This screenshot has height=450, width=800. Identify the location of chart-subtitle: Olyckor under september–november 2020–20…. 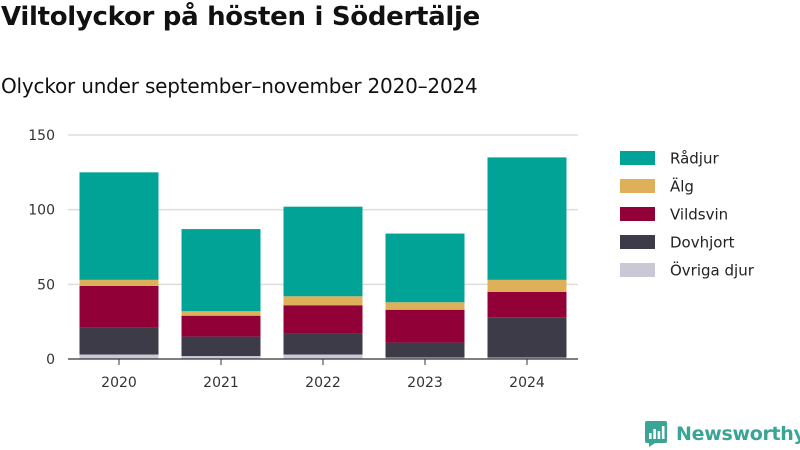
(239, 86).